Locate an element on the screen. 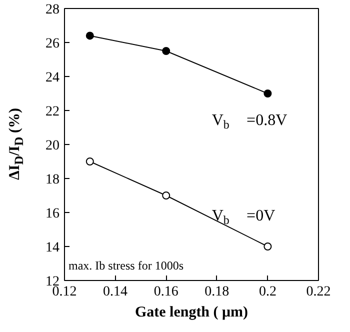 The height and width of the screenshot is (332, 350). y-tick-label: 28 is located at coordinates (53, 10).